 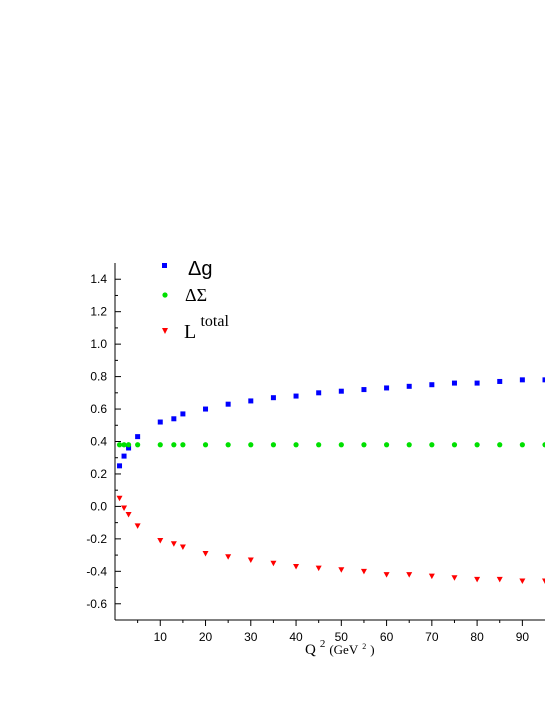 I want to click on legend-marker-ltotal, so click(x=165, y=331).